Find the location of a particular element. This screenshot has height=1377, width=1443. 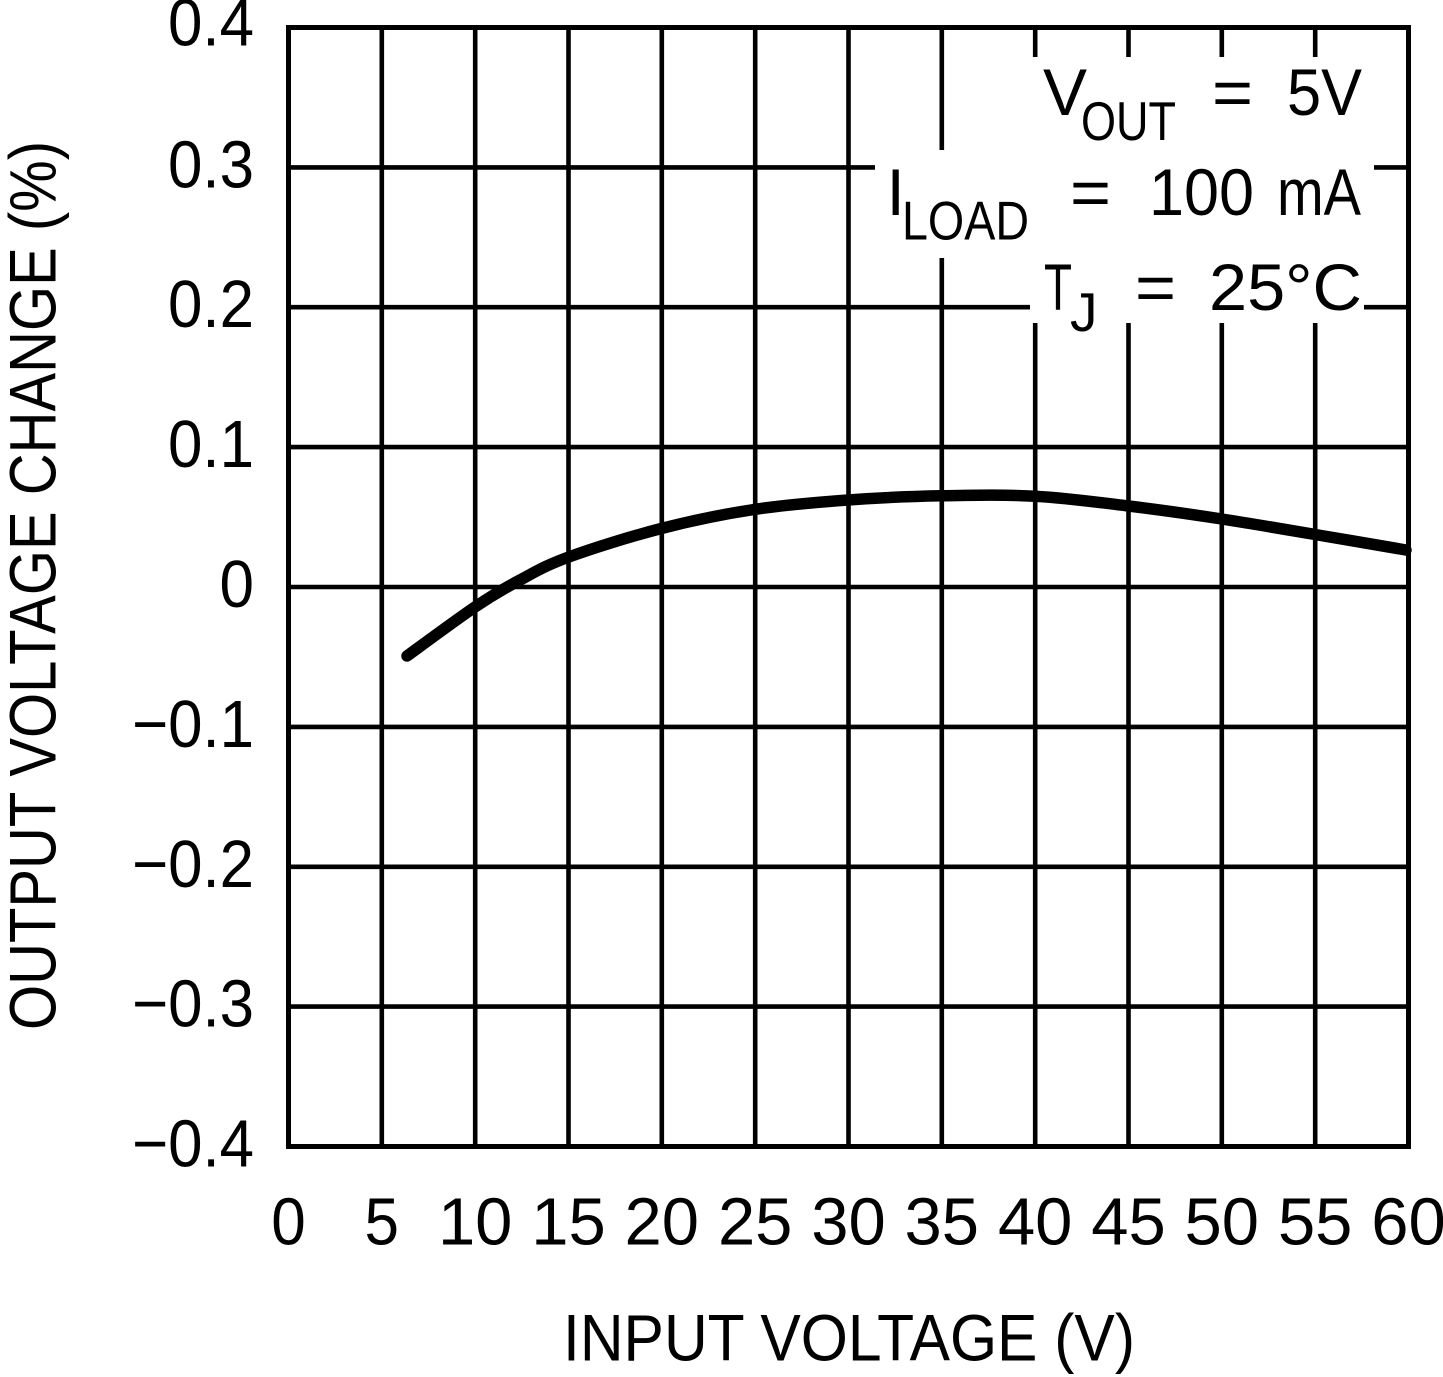

svg-text: 0.4 is located at coordinates (211, 30).